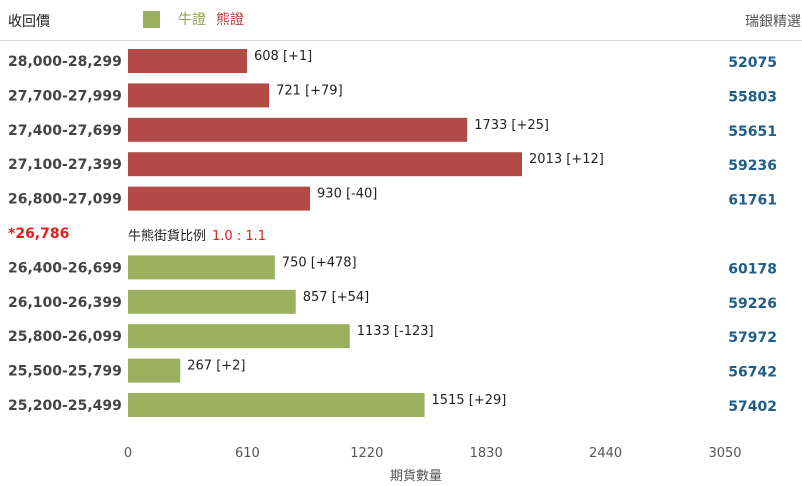  I want to click on strike-range-label: 25,800-26,099, so click(65, 337).